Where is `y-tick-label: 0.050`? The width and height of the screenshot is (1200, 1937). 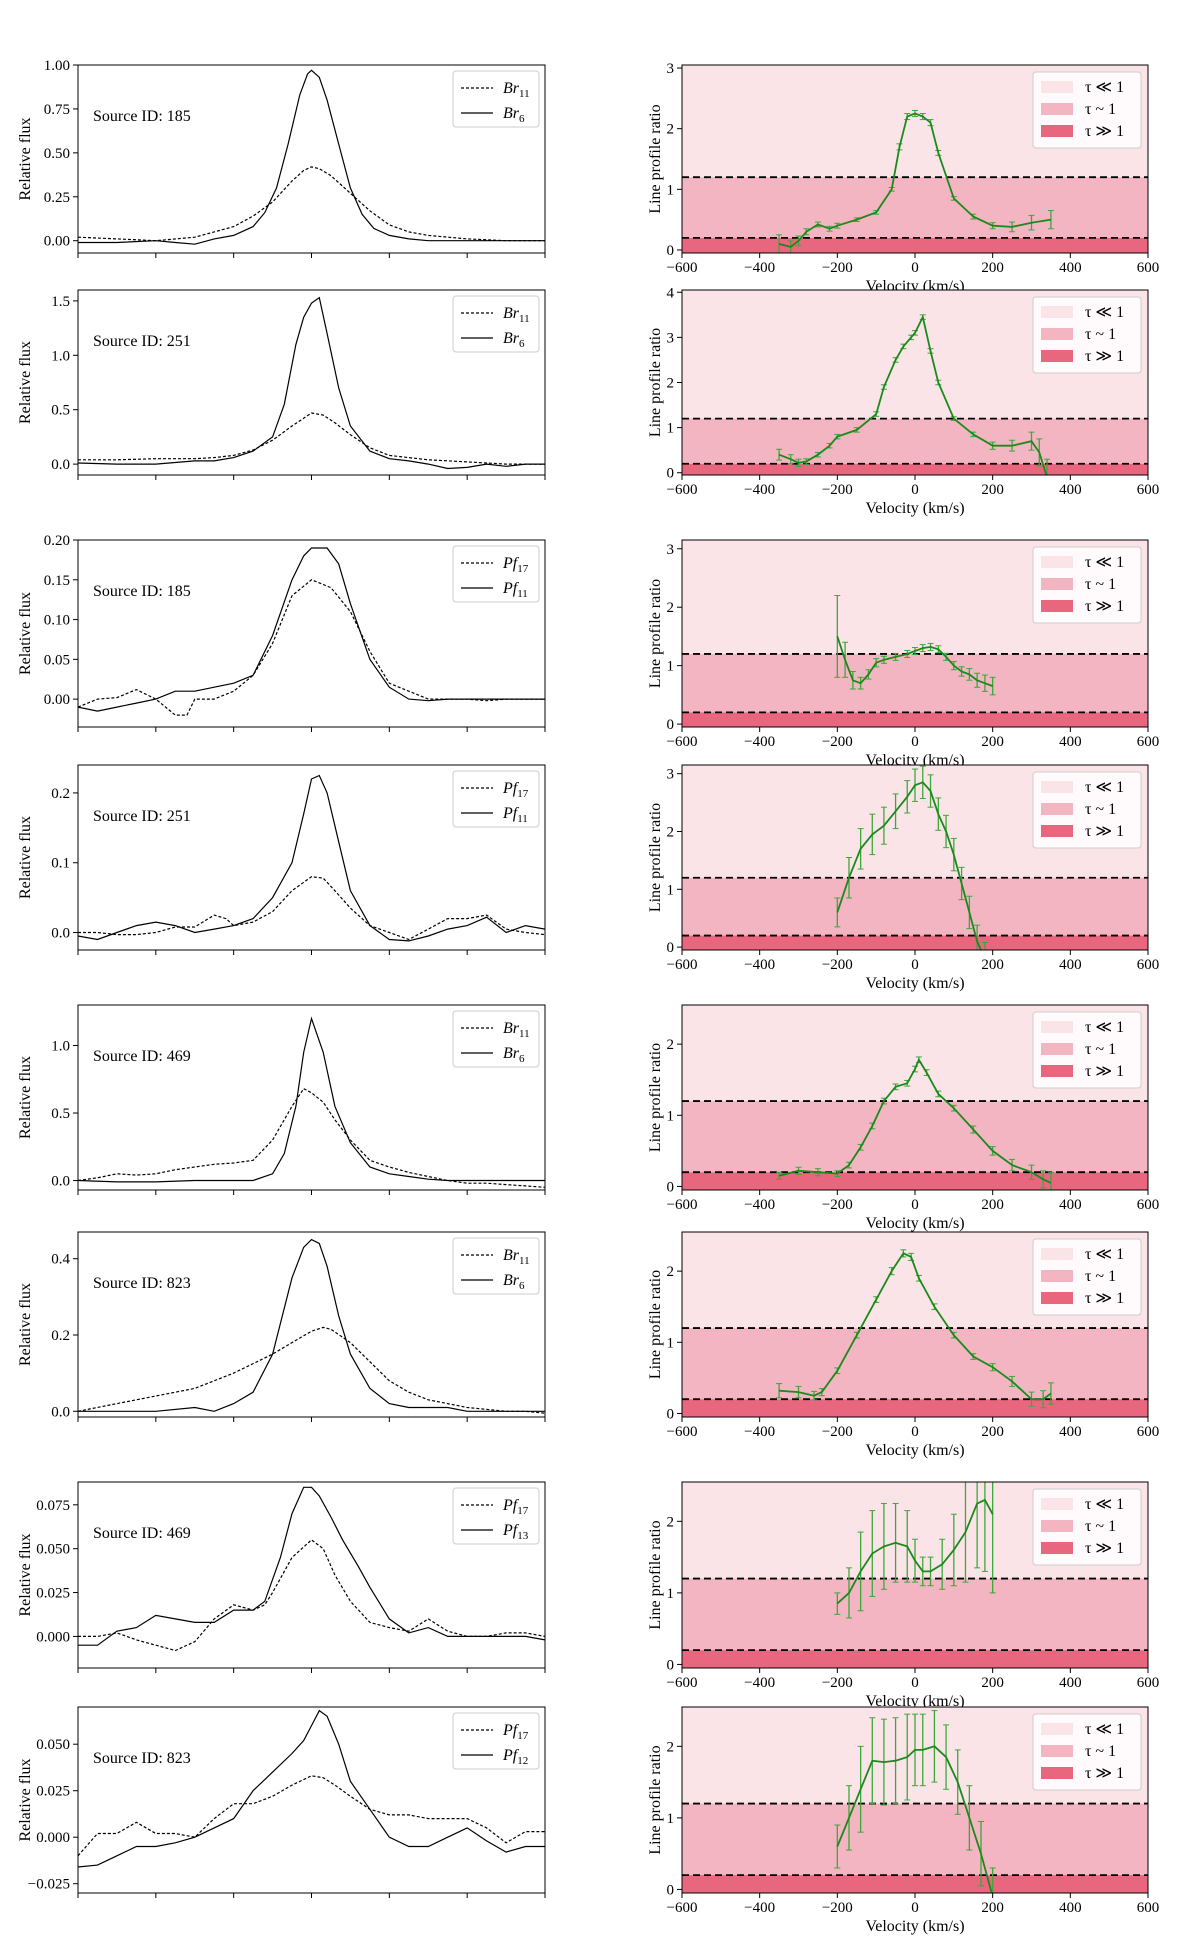
y-tick-label: 0.050 is located at coordinates (53, 1550).